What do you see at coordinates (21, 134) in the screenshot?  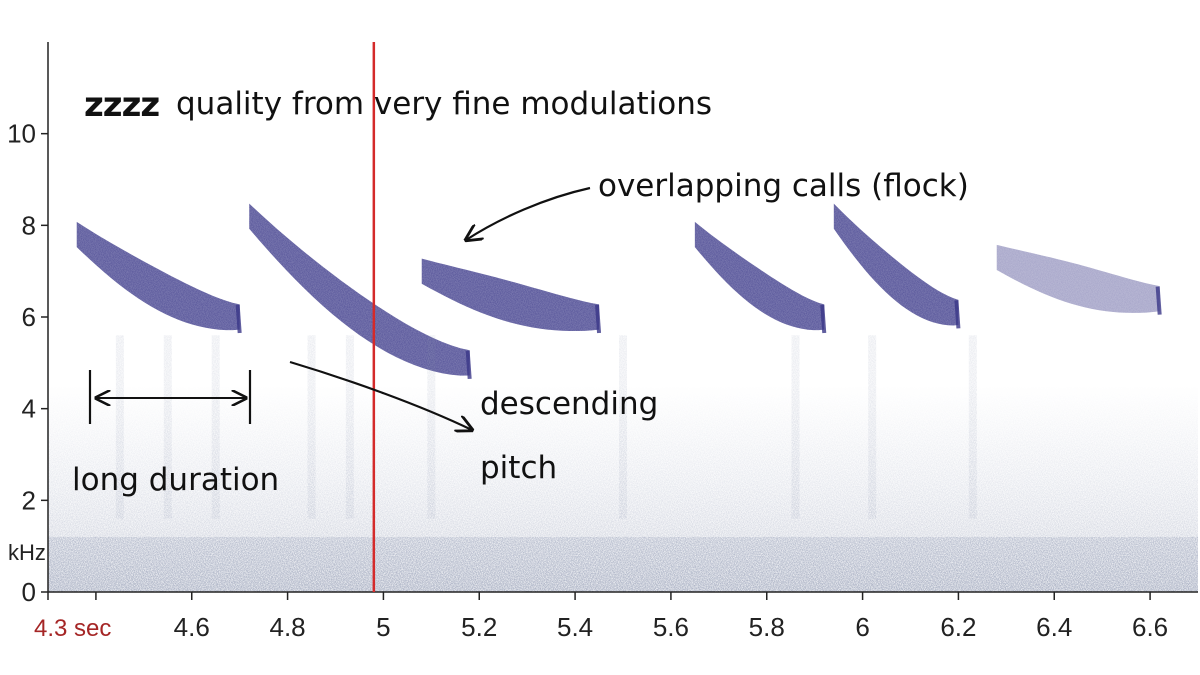 I see `y-tick-label: 10` at bounding box center [21, 134].